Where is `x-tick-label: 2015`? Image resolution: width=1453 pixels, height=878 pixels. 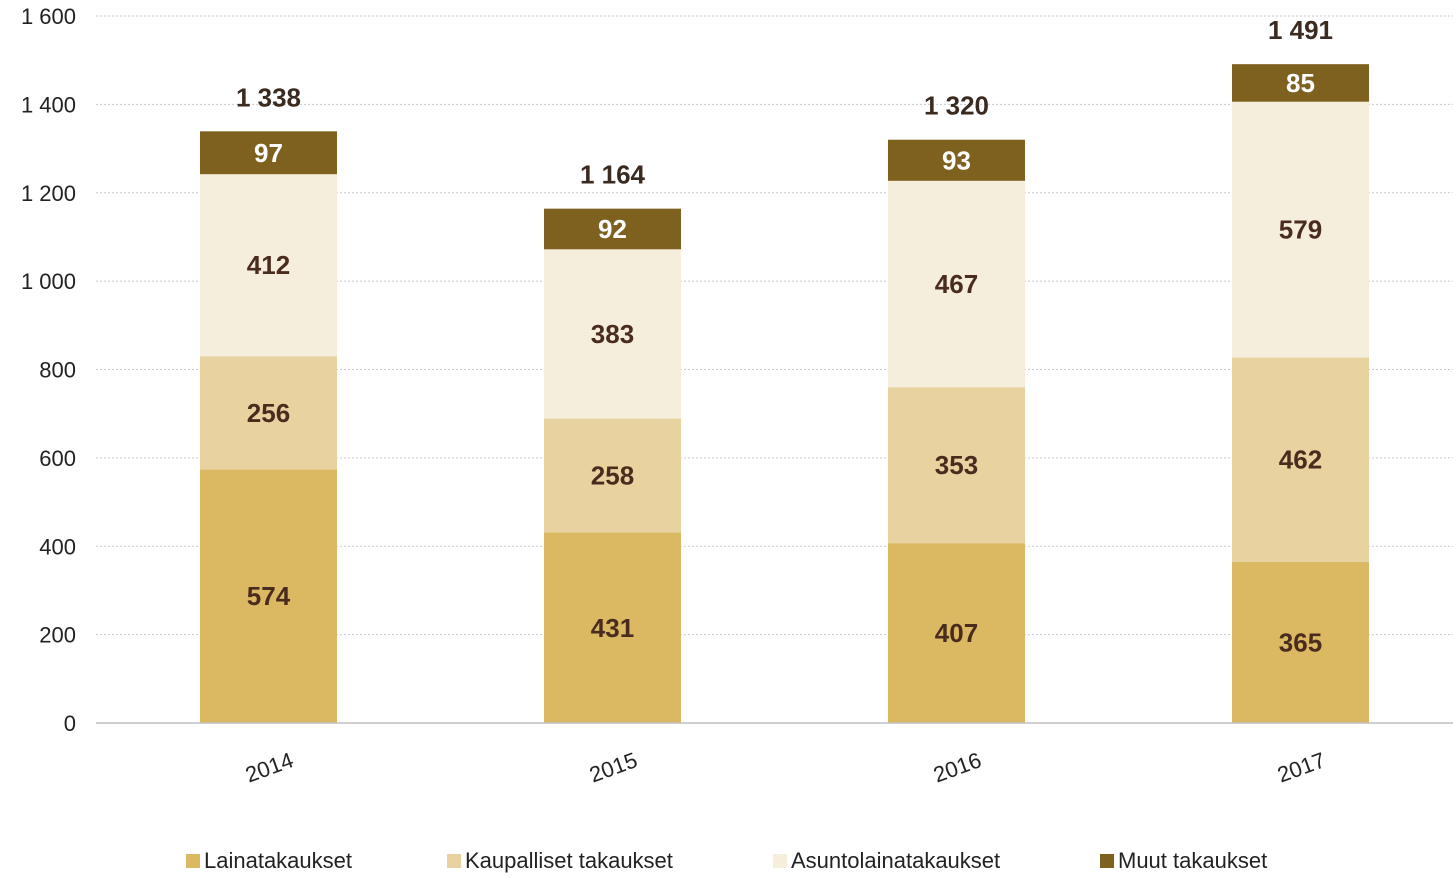
x-tick-label: 2015 is located at coordinates (613, 767).